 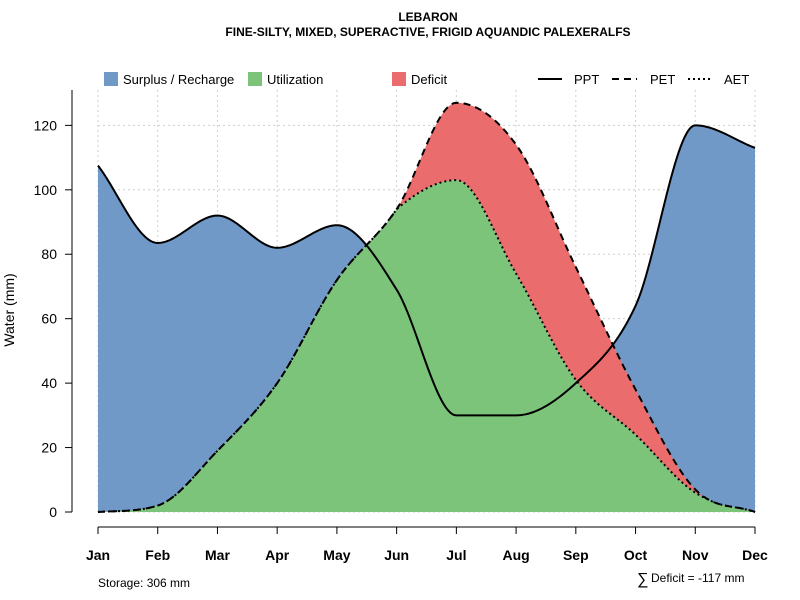 What do you see at coordinates (336, 555) in the screenshot?
I see `x-tick-label: May` at bounding box center [336, 555].